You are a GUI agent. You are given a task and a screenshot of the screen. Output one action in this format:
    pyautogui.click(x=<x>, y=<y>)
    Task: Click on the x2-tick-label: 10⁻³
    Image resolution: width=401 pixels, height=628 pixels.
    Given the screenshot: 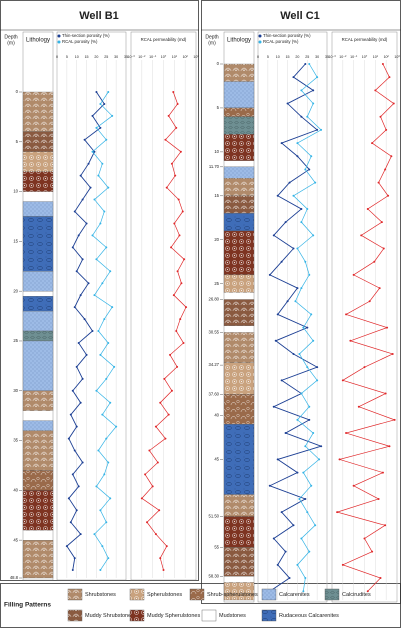 What is the action you would take?
    pyautogui.click(x=131, y=57)
    